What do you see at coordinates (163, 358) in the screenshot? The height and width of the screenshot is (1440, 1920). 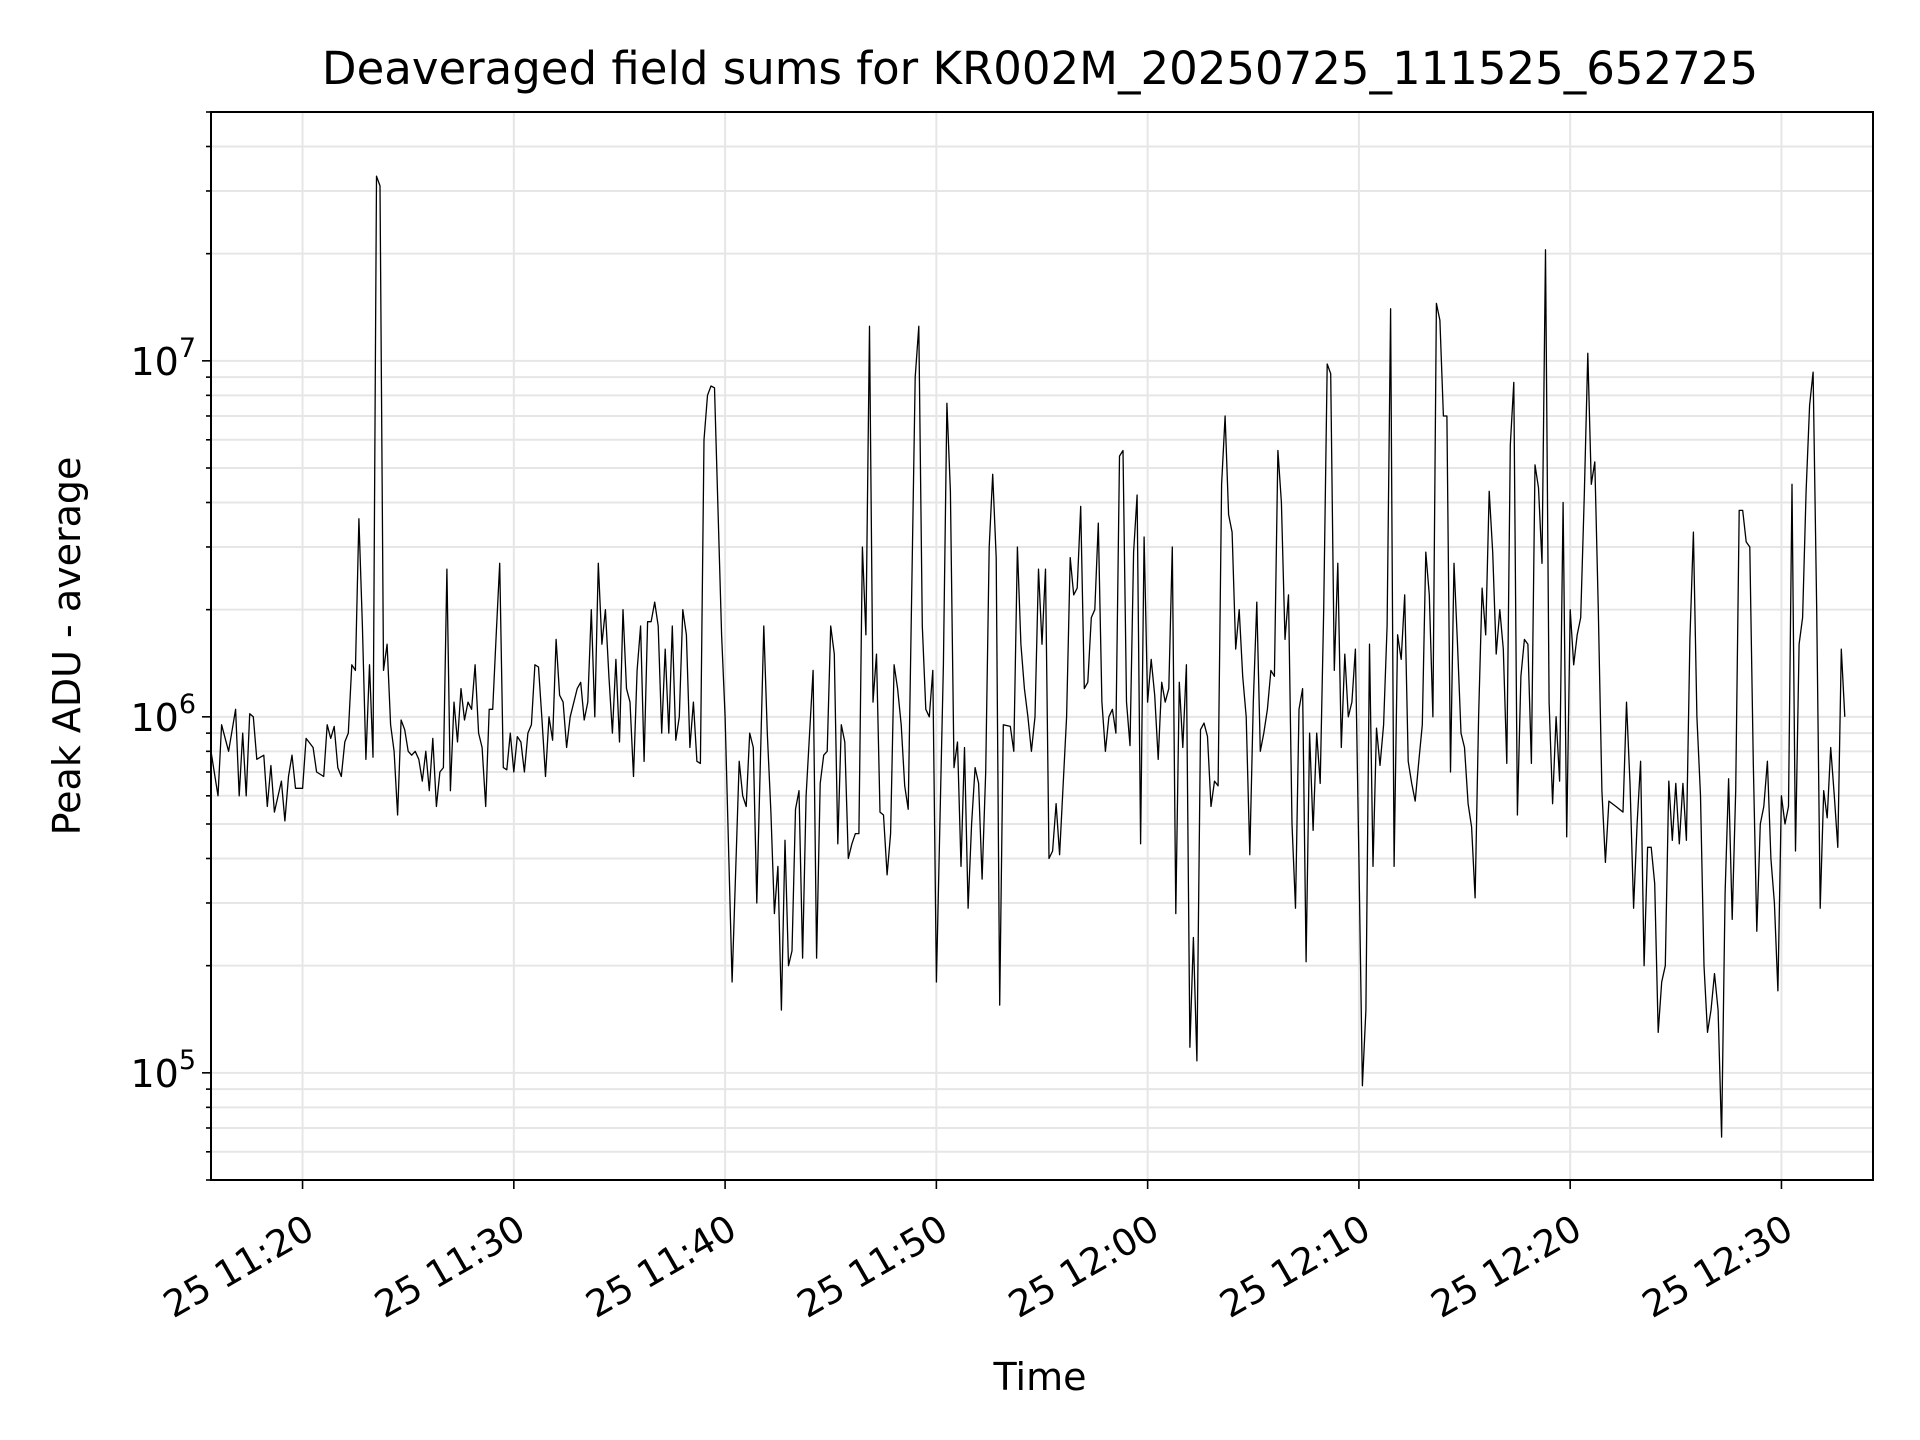 I see `y-tick-label: 10⁷` at bounding box center [163, 358].